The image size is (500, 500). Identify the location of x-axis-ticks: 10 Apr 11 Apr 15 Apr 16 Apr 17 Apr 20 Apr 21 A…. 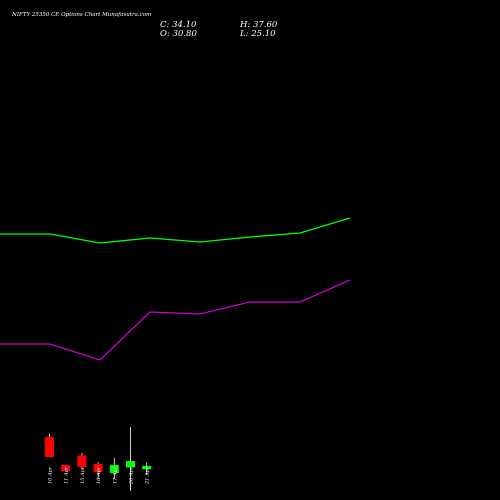
(99, 475).